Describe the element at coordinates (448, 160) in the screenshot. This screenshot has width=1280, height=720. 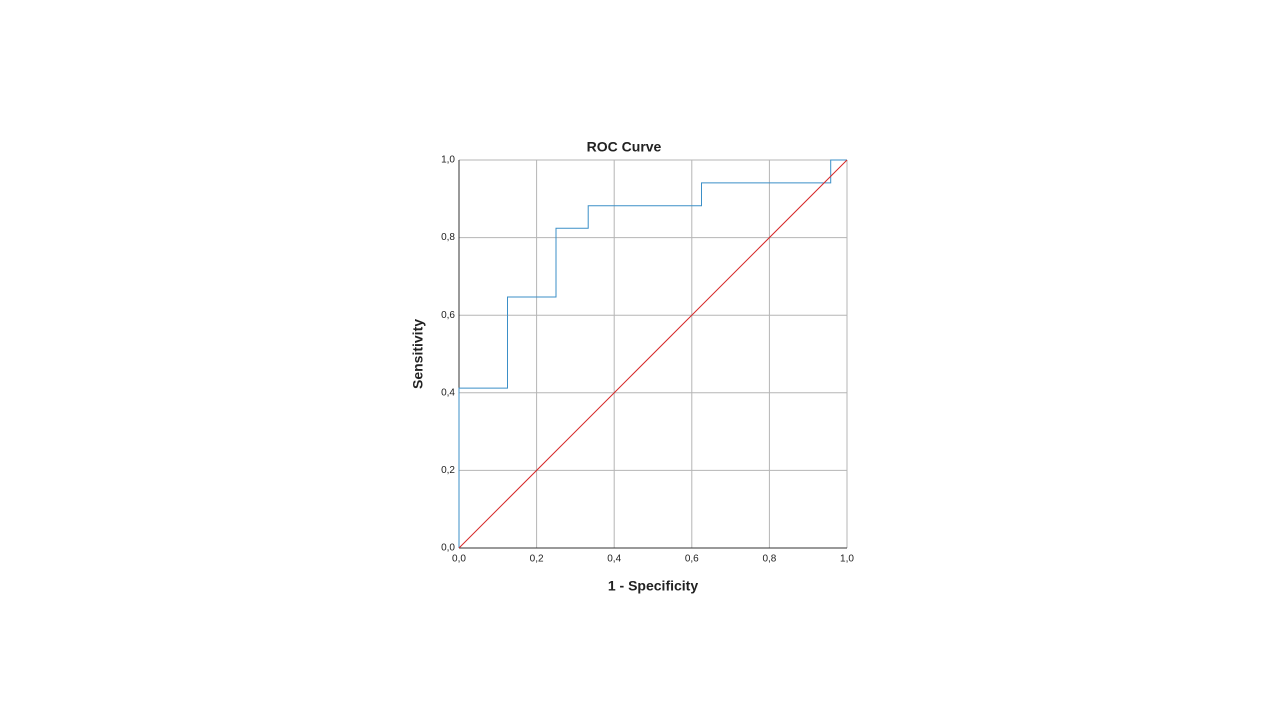
I see `y-tick-label: 1,0` at that location.